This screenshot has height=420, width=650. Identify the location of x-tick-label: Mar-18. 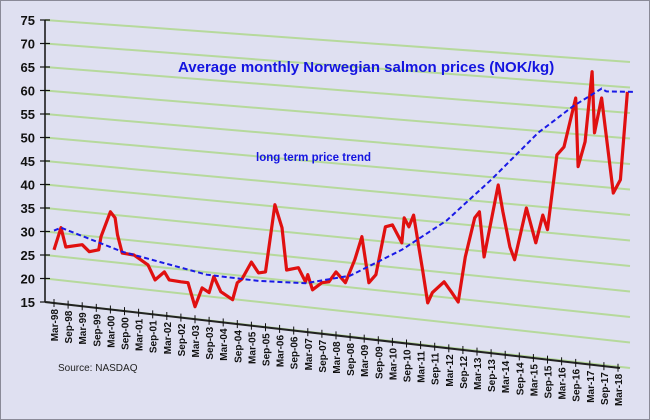
(619, 389).